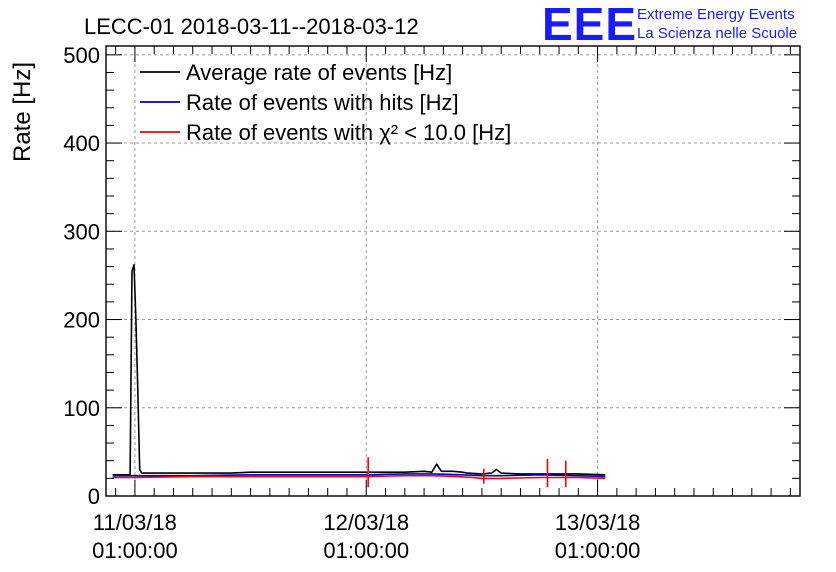  Describe the element at coordinates (717, 33) in the screenshot. I see `eee-logo-line2: La Scienza nelle Scuole` at that location.